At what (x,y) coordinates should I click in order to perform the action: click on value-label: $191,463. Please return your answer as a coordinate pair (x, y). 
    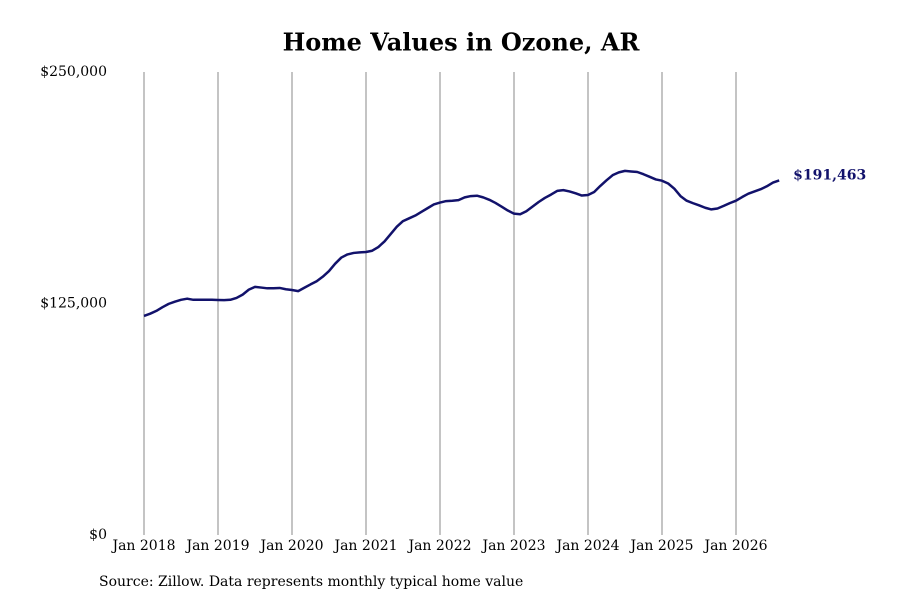
    Looking at the image, I should click on (829, 175).